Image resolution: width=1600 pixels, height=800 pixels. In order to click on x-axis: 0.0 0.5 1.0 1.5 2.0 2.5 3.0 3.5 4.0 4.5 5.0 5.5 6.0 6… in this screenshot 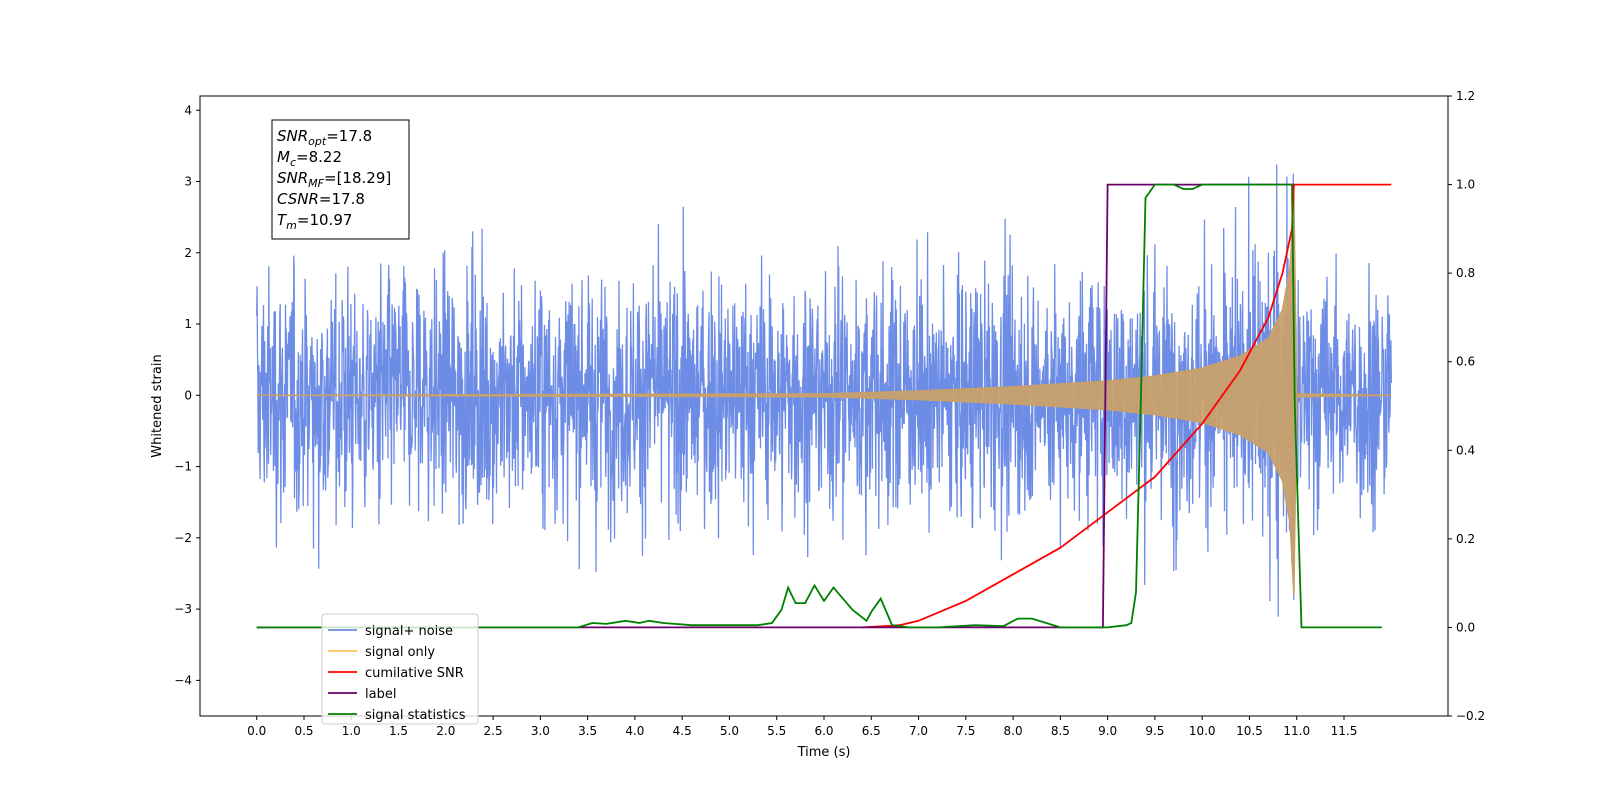, I will do `click(802, 727)`.